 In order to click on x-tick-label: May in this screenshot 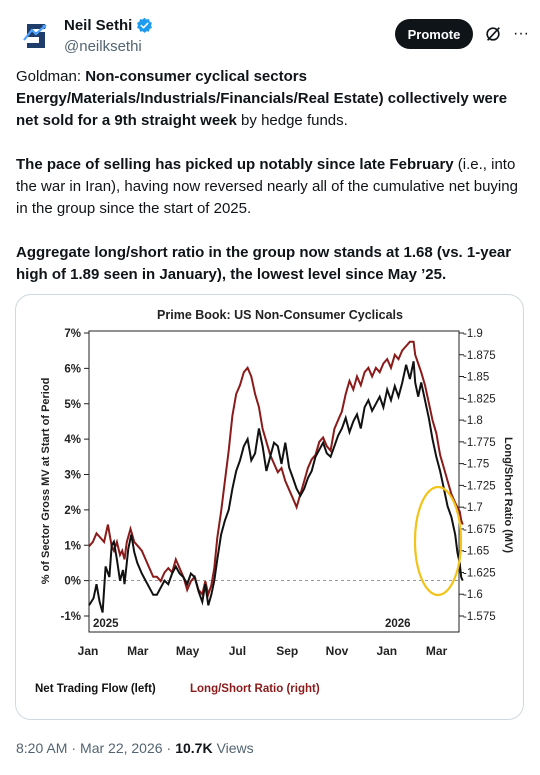, I will do `click(188, 651)`.